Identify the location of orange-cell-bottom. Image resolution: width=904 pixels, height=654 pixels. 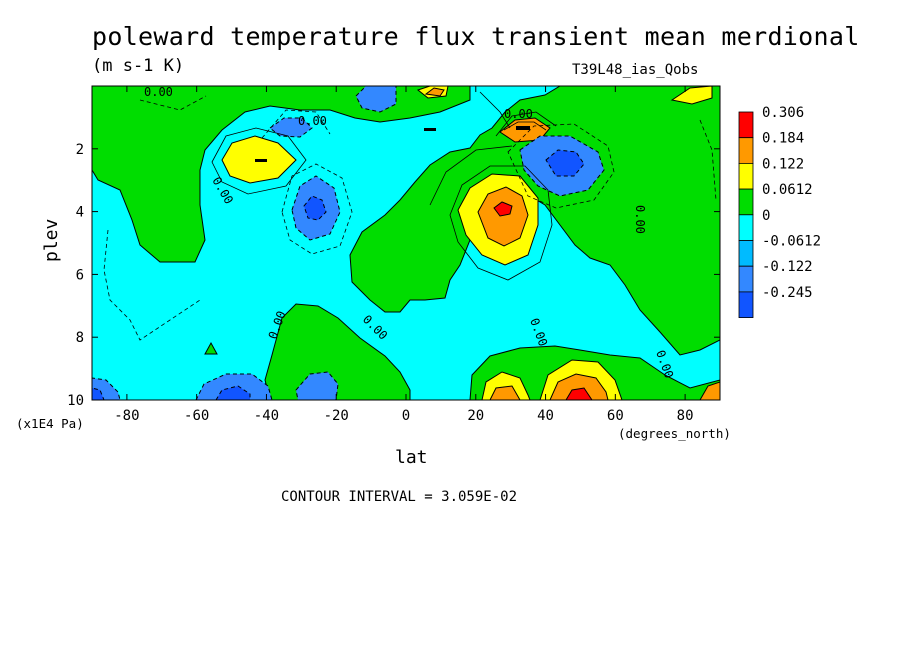
(579, 386).